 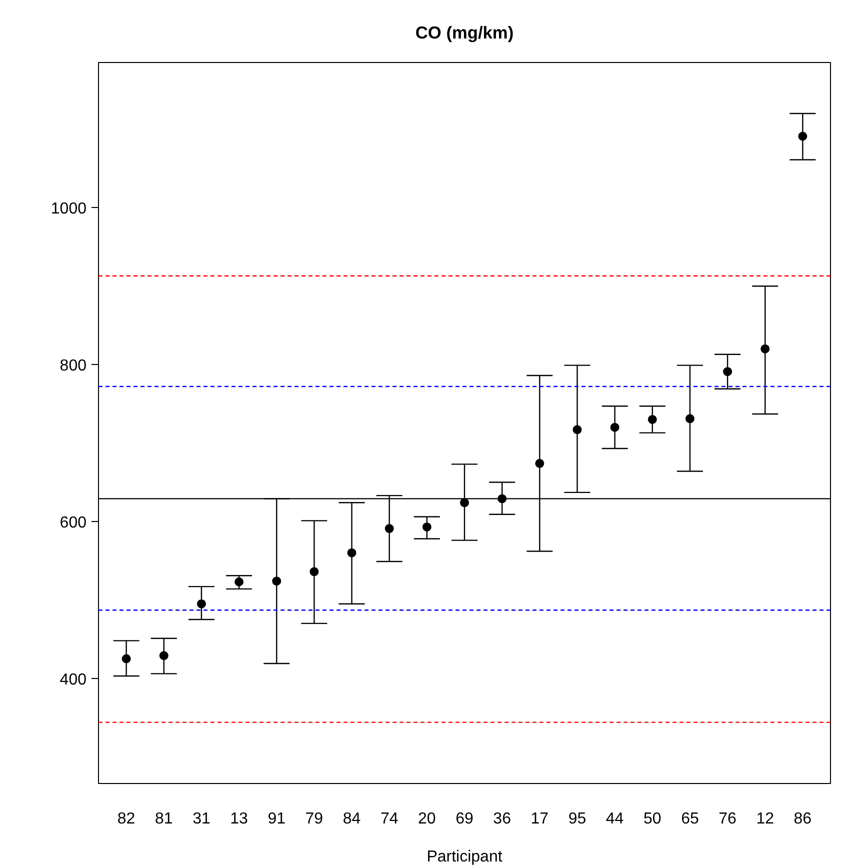 What do you see at coordinates (239, 819) in the screenshot?
I see `x-tick-label: 13` at bounding box center [239, 819].